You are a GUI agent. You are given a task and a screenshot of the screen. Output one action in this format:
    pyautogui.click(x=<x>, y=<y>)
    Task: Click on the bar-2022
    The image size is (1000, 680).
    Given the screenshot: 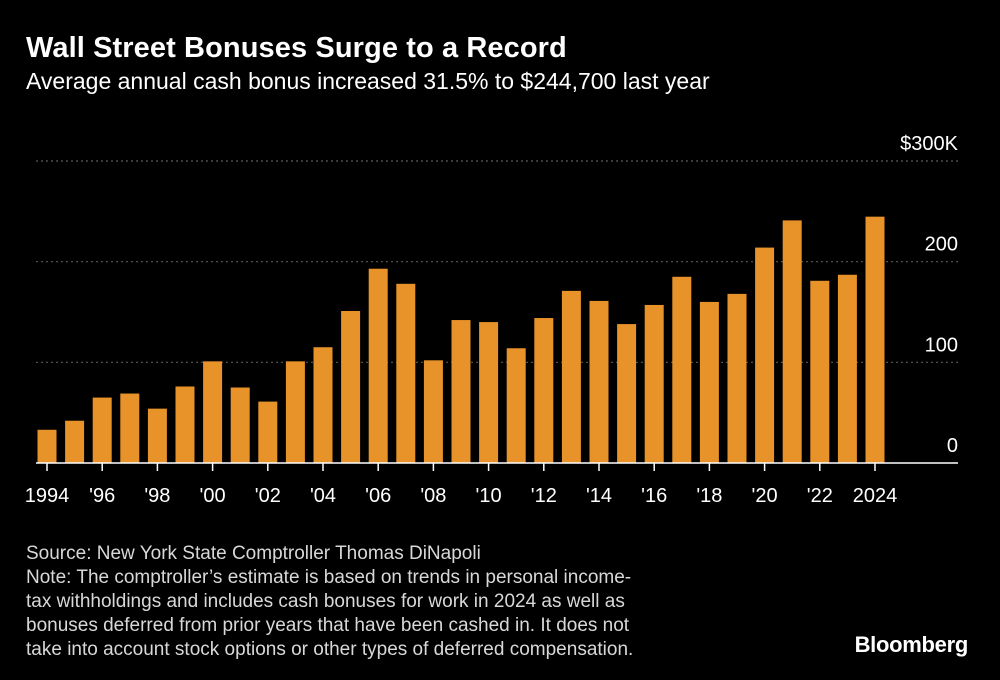 What is the action you would take?
    pyautogui.click(x=820, y=371)
    